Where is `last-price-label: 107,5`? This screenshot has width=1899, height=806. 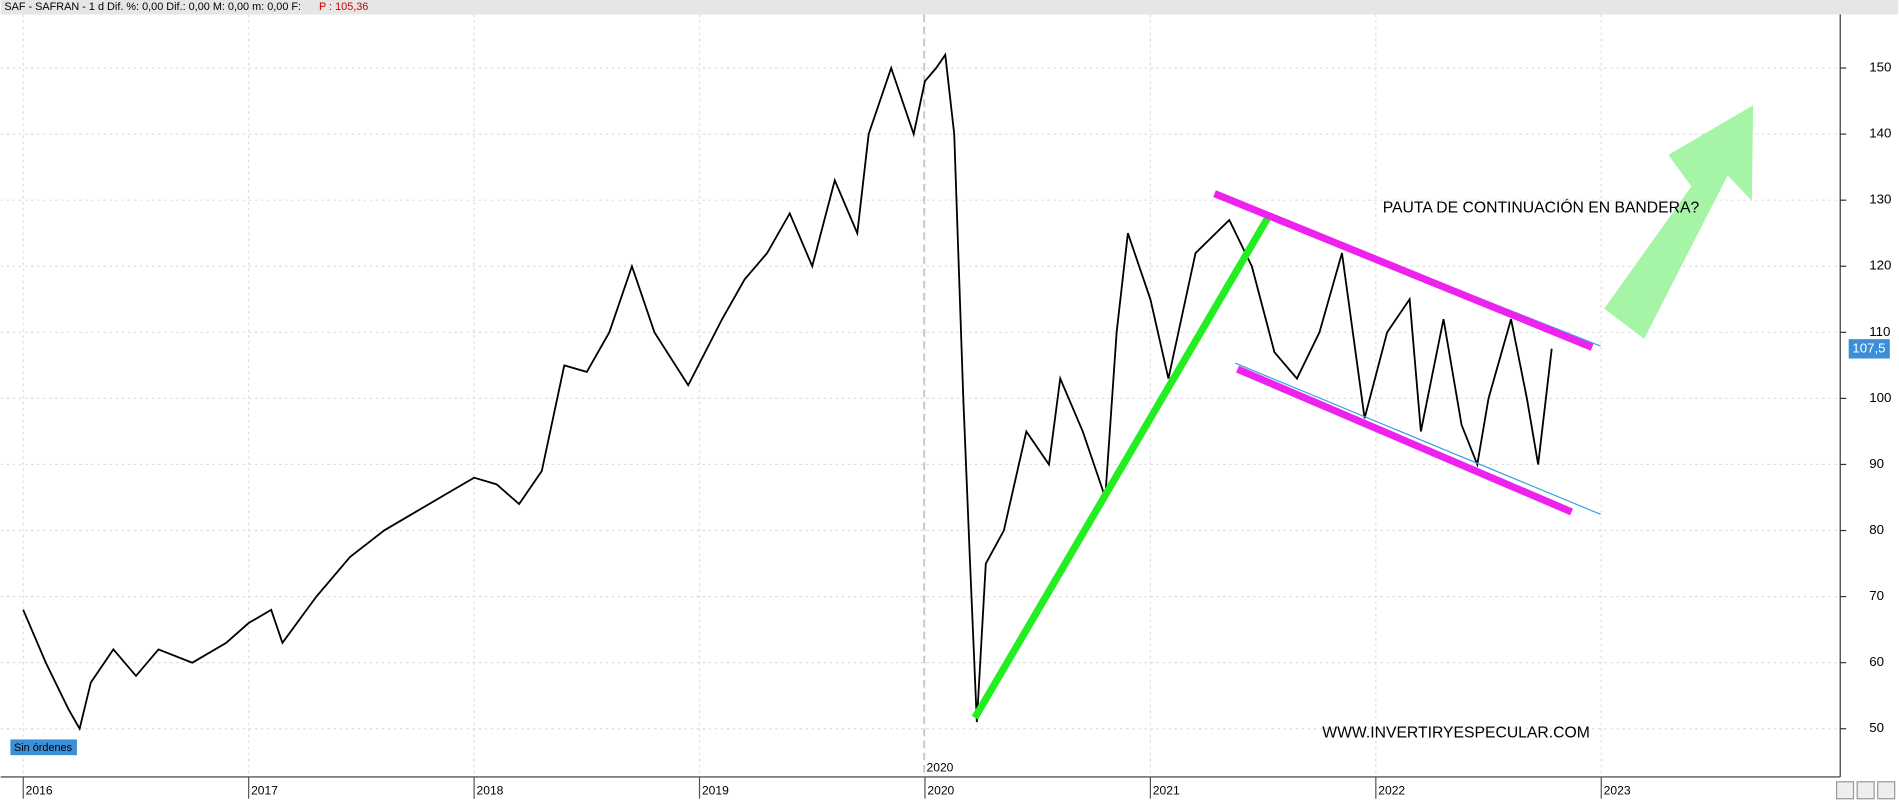 last-price-label: 107,5 is located at coordinates (1868, 347).